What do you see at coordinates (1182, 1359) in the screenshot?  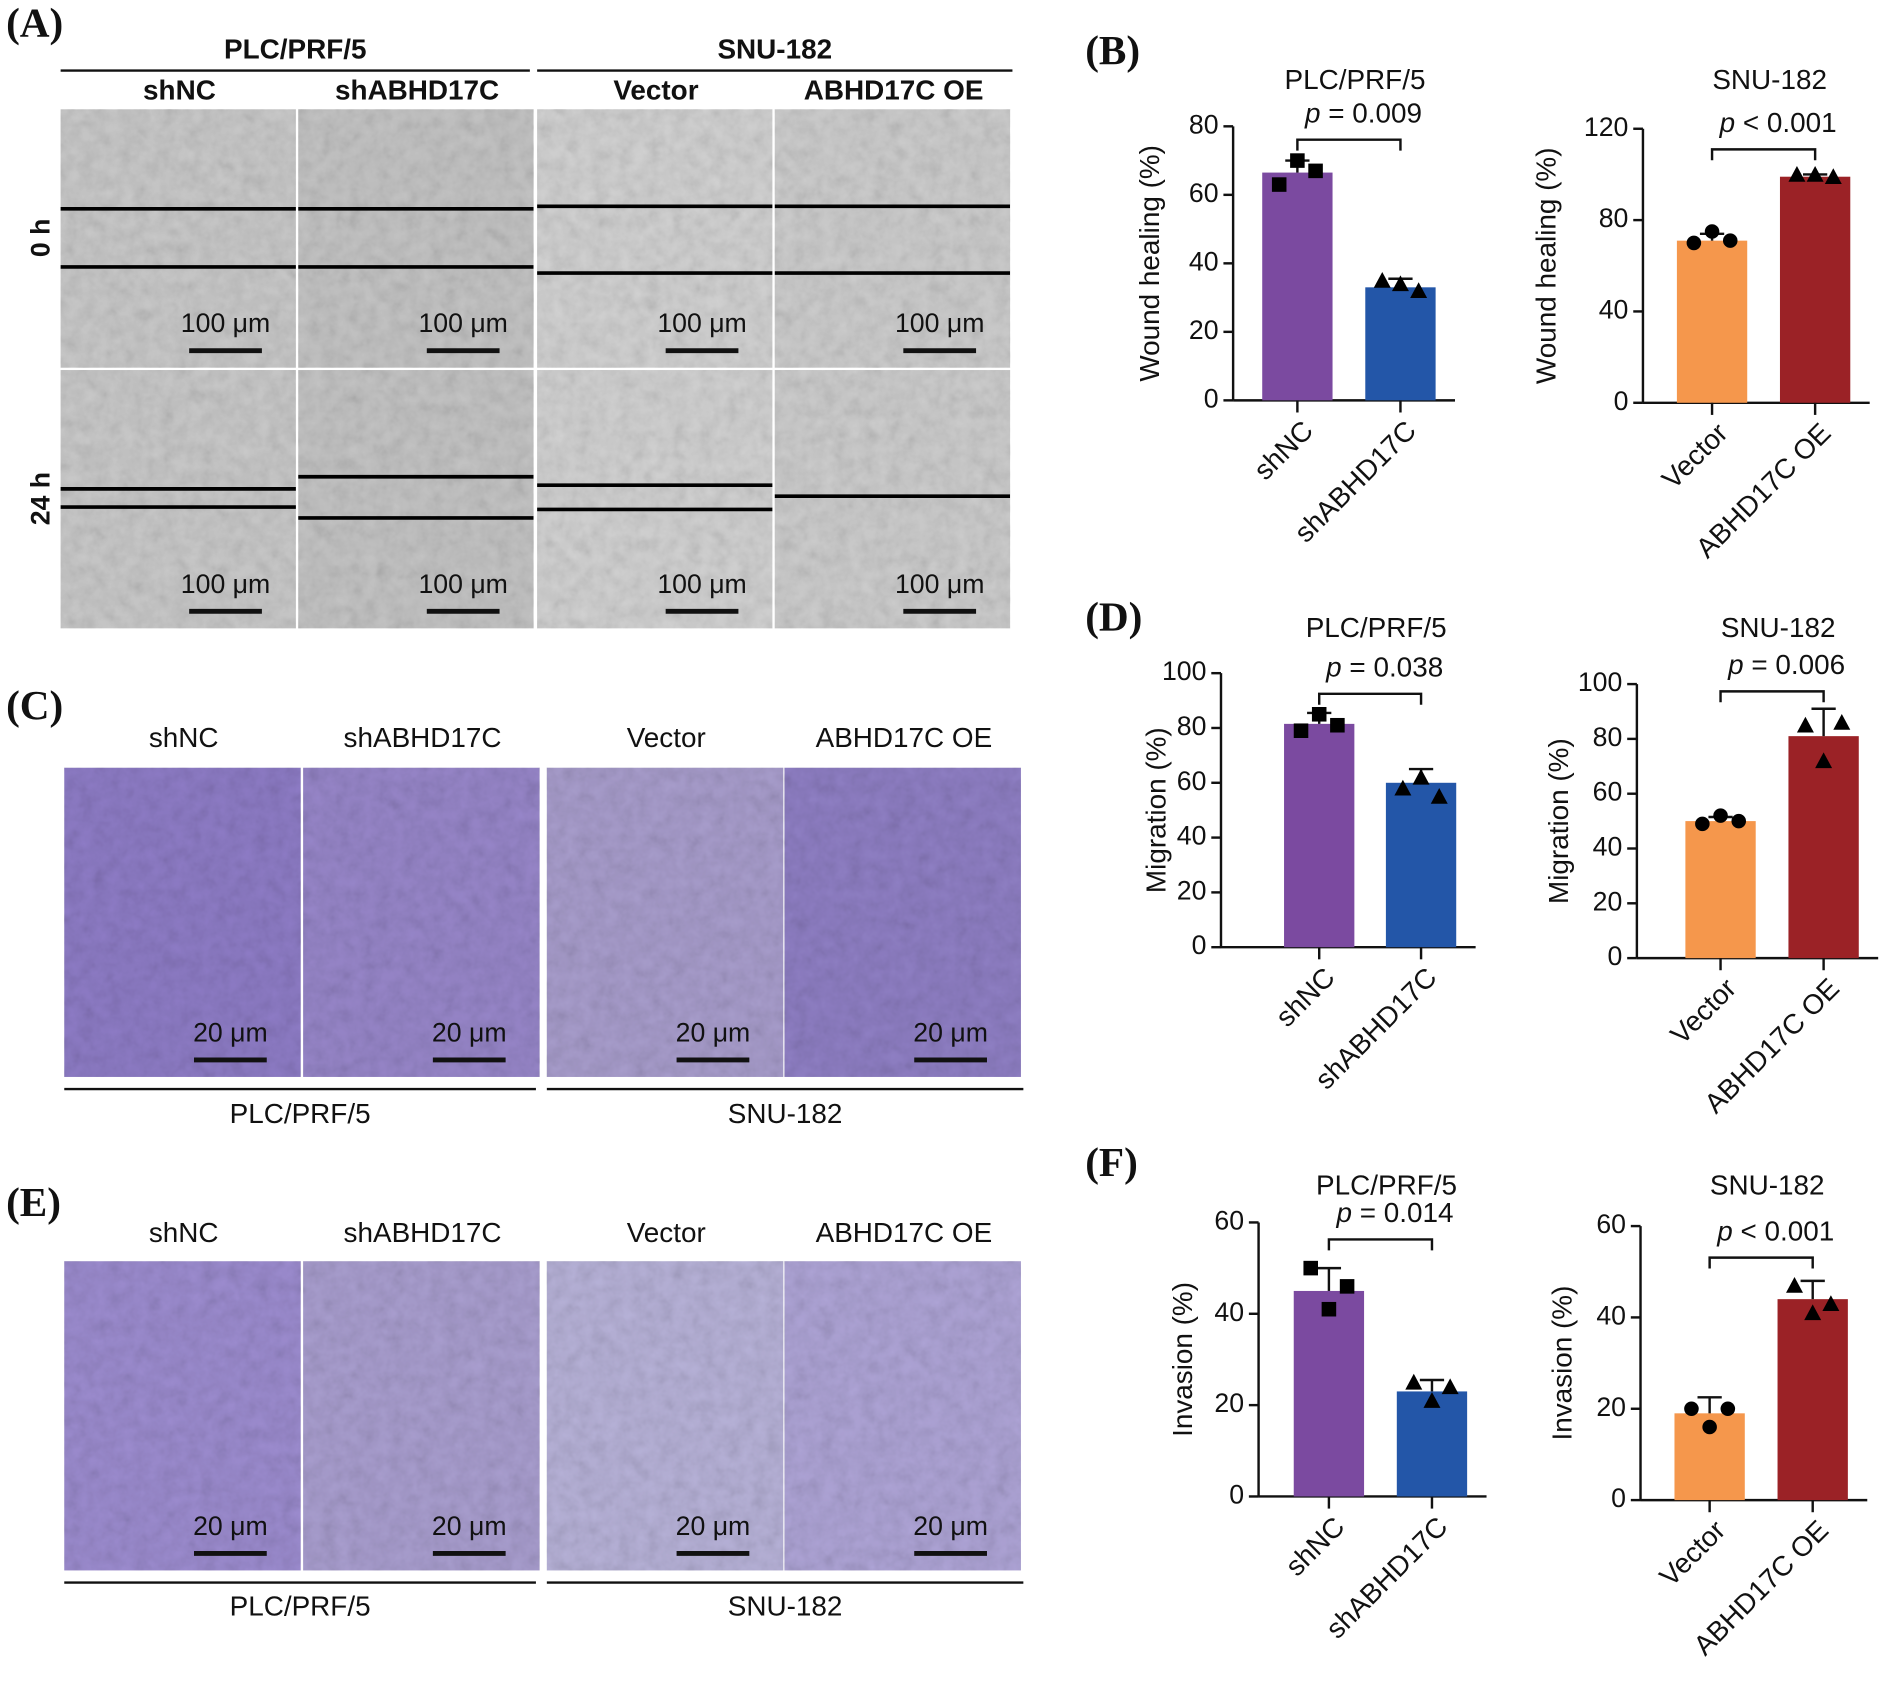 I see `y-axis-label: Invasion (%)` at bounding box center [1182, 1359].